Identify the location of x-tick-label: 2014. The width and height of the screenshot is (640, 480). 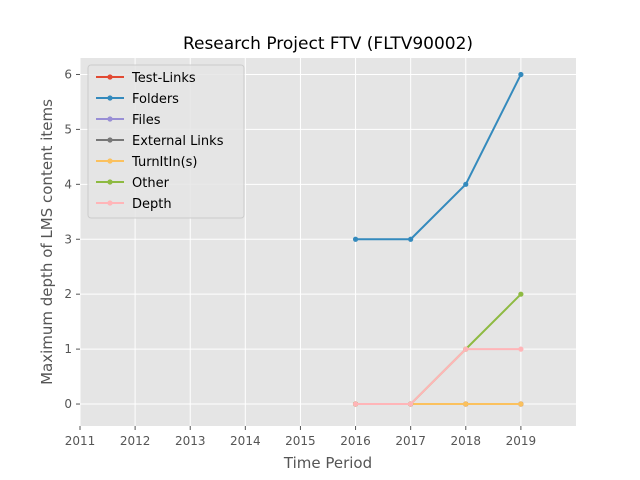
(245, 441).